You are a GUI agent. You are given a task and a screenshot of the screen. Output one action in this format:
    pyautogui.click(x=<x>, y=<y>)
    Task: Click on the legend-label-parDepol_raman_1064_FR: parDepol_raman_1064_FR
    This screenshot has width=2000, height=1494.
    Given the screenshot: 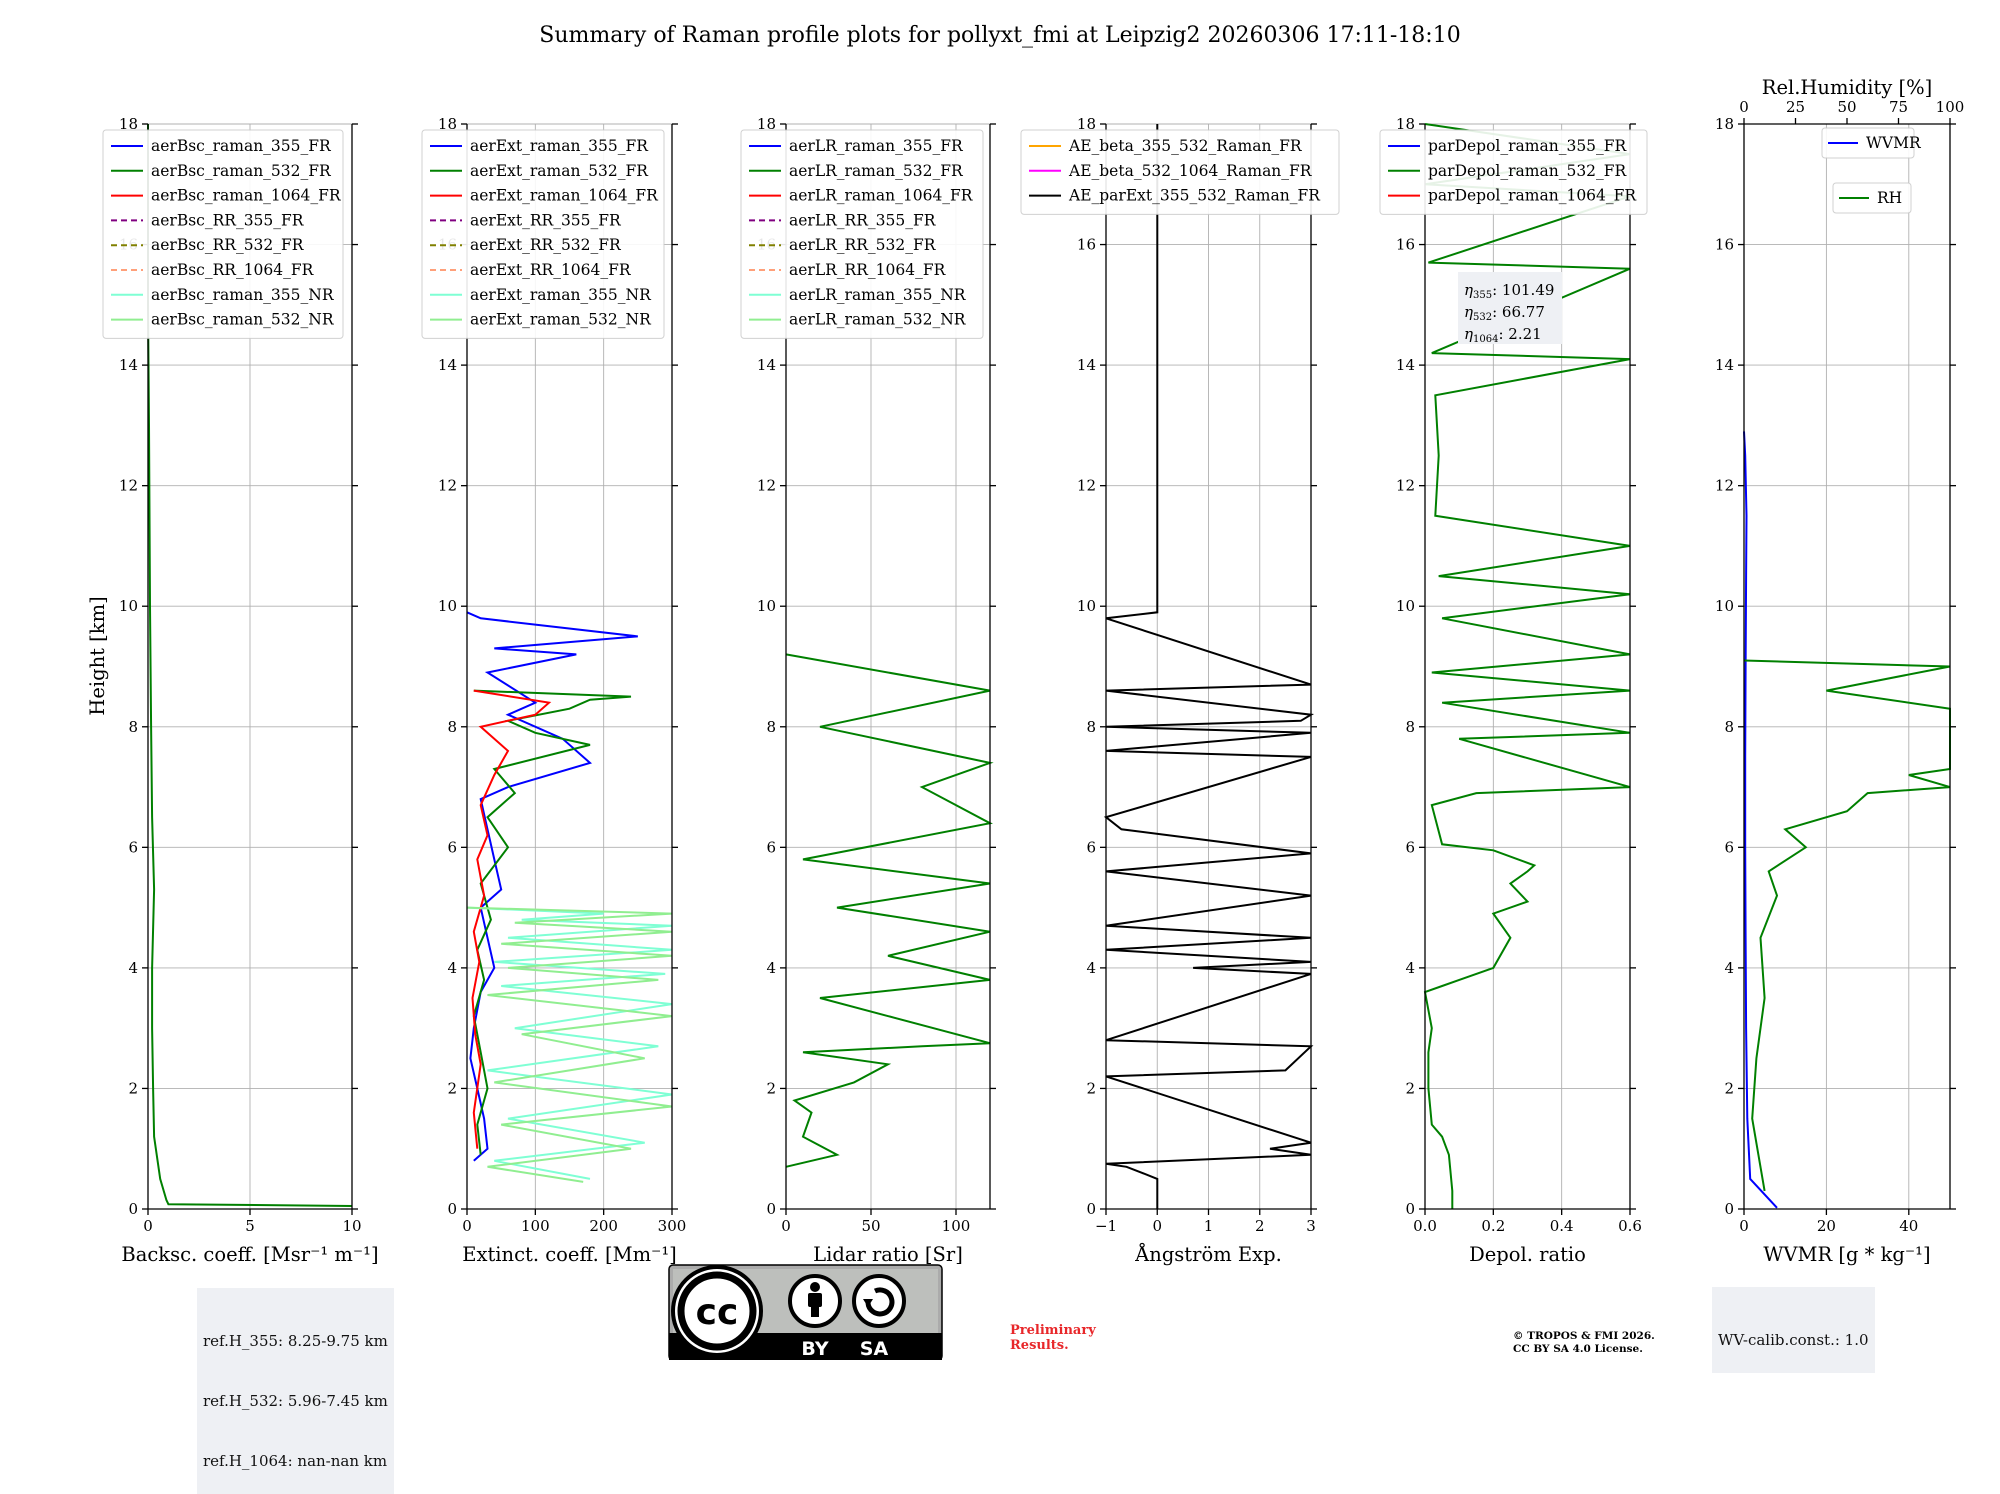 What is the action you would take?
    pyautogui.click(x=1532, y=196)
    